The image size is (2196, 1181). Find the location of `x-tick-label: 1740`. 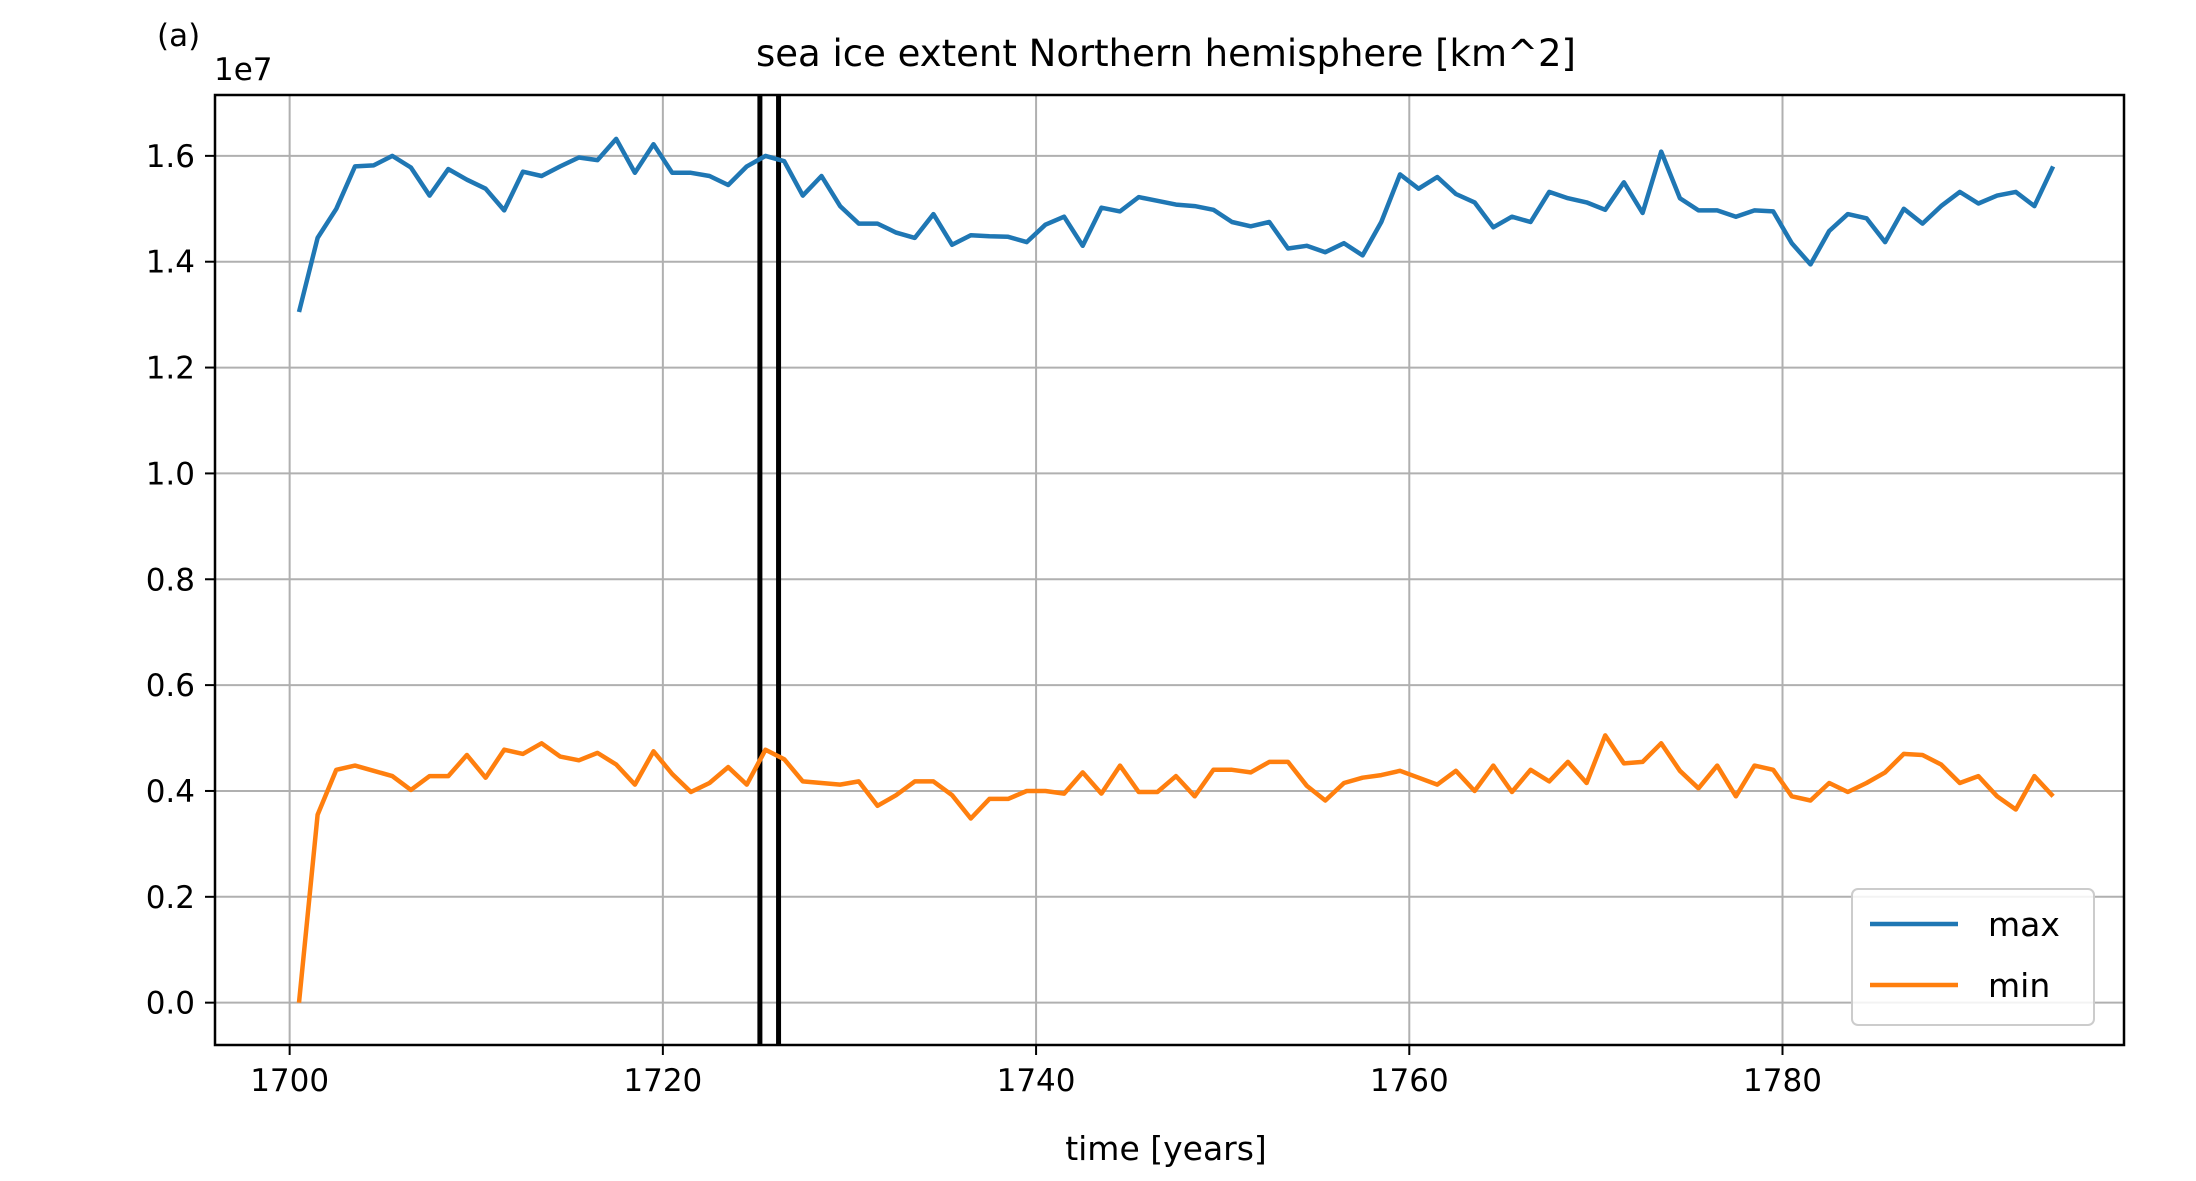

x-tick-label: 1740 is located at coordinates (1036, 1081).